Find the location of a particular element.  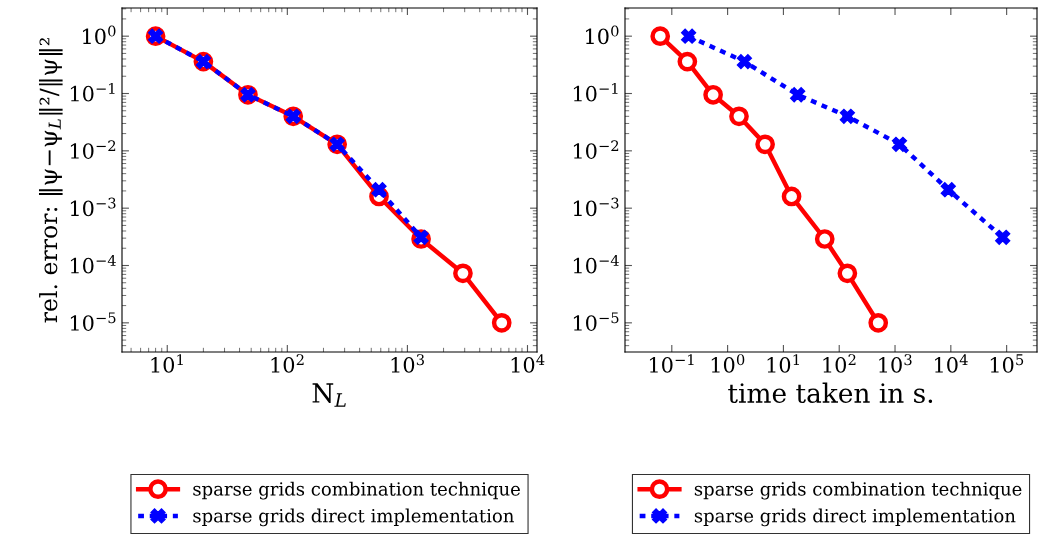

x-axis-title: time taken in s. is located at coordinates (830, 393).